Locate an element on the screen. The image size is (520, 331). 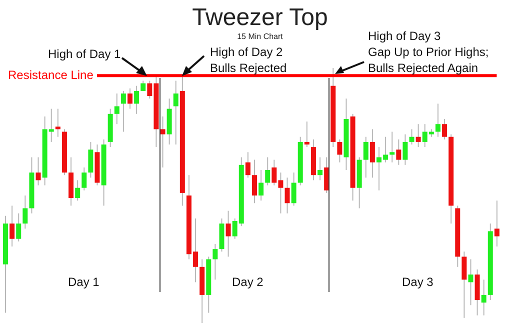
annotation: Day 2 is located at coordinates (248, 282).